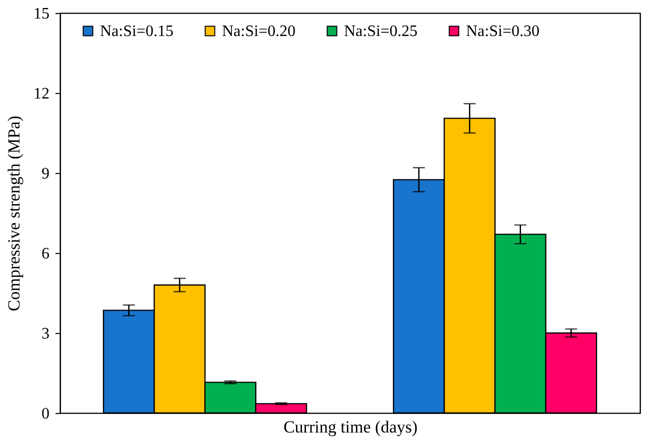 The height and width of the screenshot is (448, 653). What do you see at coordinates (46, 334) in the screenshot?
I see `y-tick-label: 3` at bounding box center [46, 334].